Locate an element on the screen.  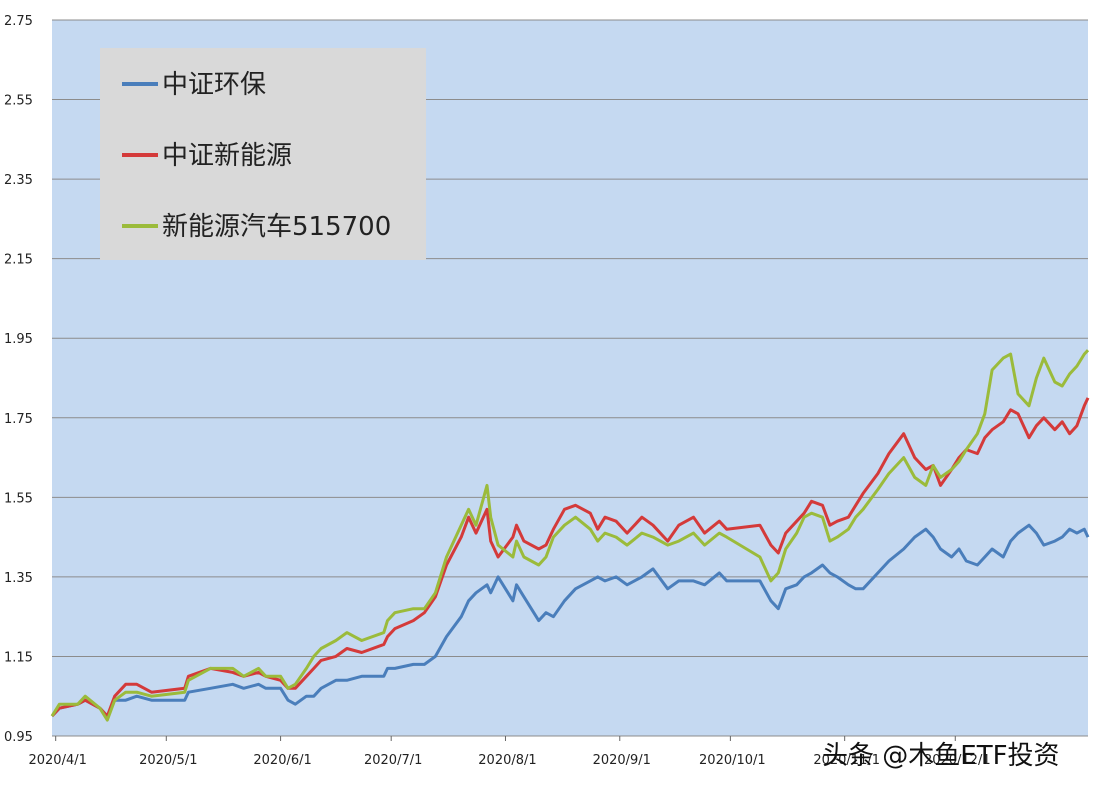
legend-label-1: 中证新能源 is located at coordinates (227, 156).